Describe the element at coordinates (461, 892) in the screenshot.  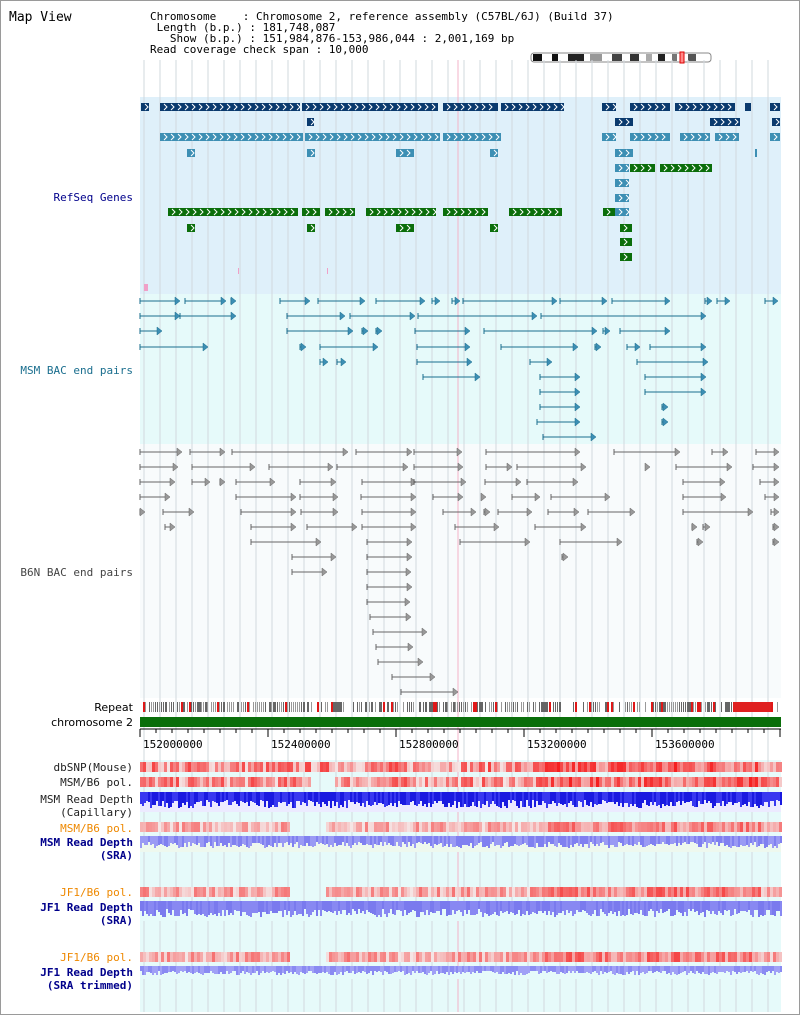
I see `jf1-pol-heat` at that location.